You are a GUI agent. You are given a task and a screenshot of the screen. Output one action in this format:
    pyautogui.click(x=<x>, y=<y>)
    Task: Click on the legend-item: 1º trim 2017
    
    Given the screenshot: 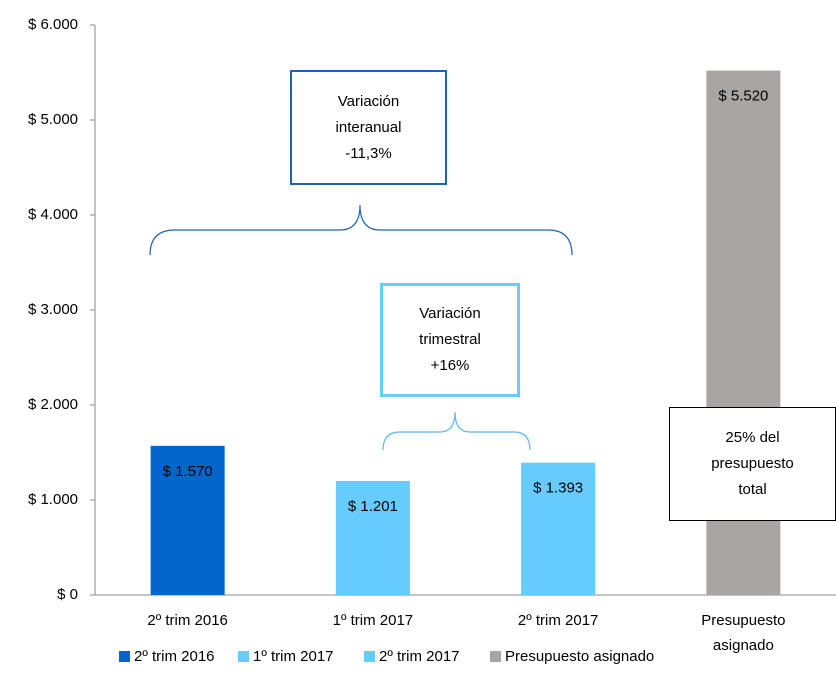 What is the action you would take?
    pyautogui.click(x=286, y=656)
    